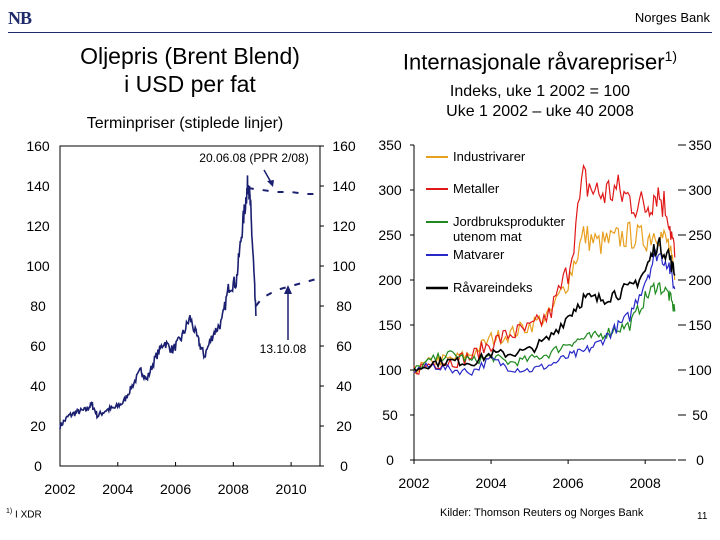 This screenshot has width=720, height=540. What do you see at coordinates (185, 123) in the screenshot?
I see `left-chart-subtitle: Terminpriser (stiplede linjer)` at bounding box center [185, 123].